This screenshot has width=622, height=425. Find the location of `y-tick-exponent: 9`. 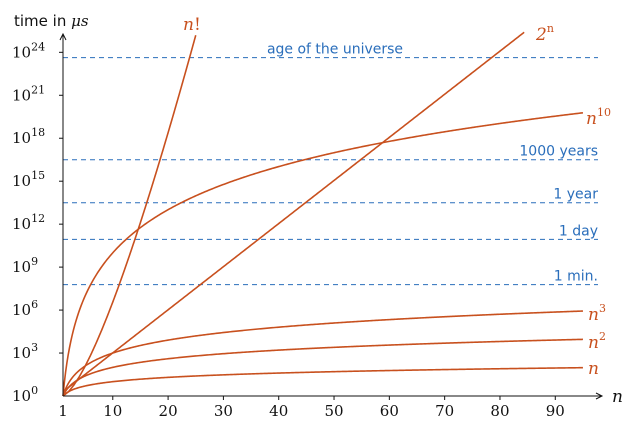

y-tick-exponent: 9 is located at coordinates (34, 261).